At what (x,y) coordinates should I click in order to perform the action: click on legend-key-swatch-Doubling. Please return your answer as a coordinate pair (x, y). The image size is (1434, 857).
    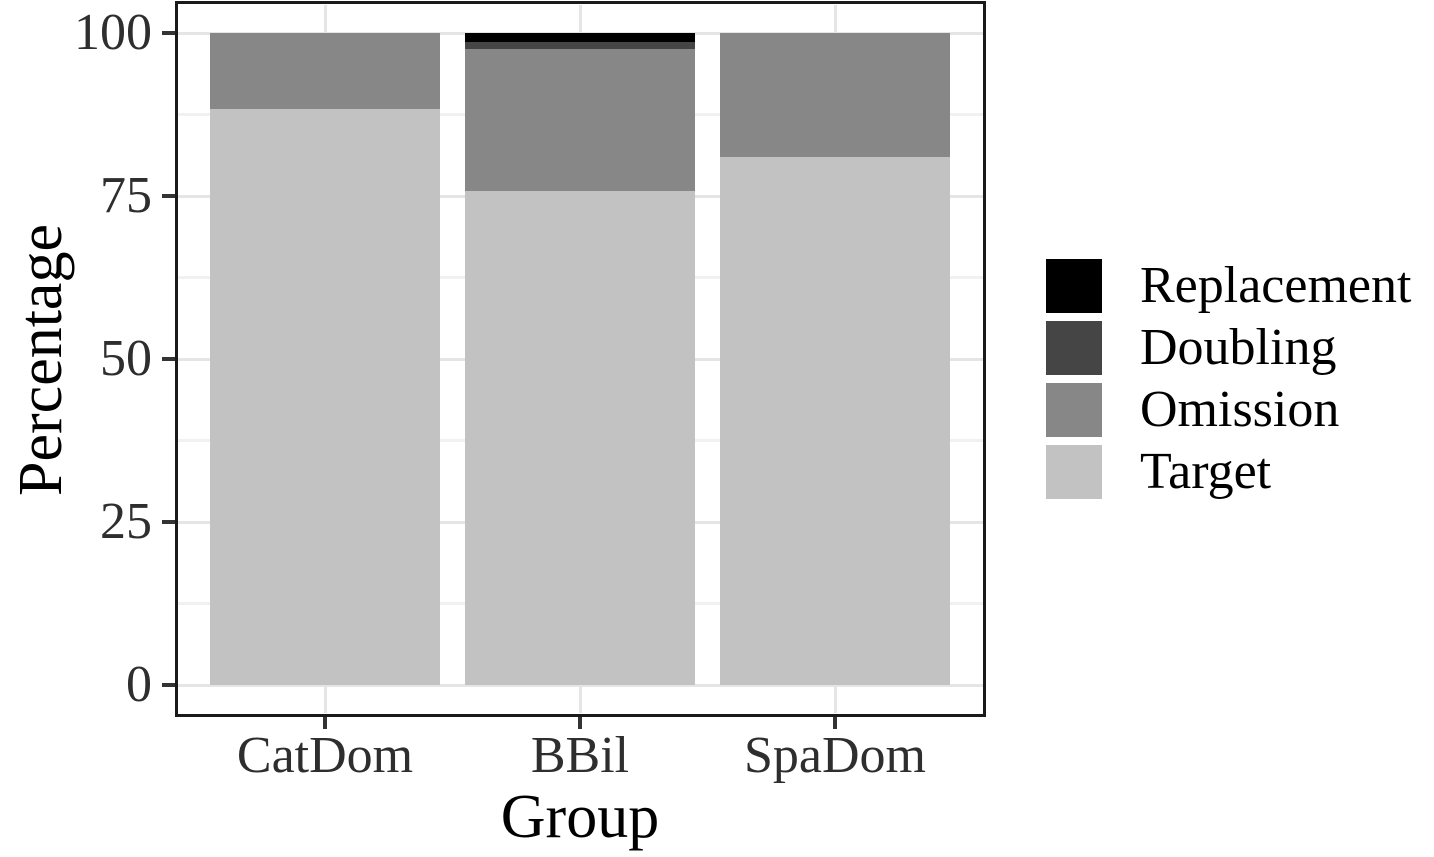
    Looking at the image, I should click on (1074, 348).